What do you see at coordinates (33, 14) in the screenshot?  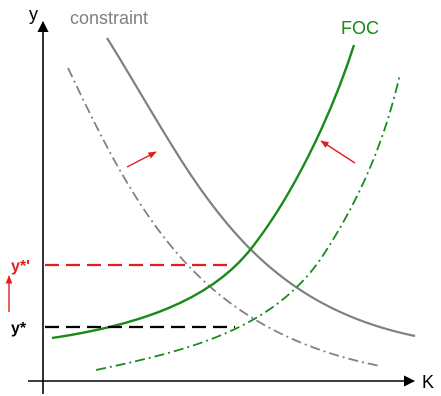 I see `y-axis-label: y` at bounding box center [33, 14].